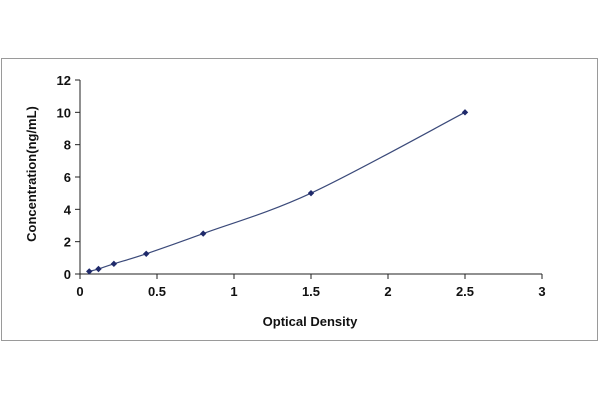 This screenshot has height=400, width=600. What do you see at coordinates (311, 291) in the screenshot?
I see `x-tick-label: 1.5` at bounding box center [311, 291].